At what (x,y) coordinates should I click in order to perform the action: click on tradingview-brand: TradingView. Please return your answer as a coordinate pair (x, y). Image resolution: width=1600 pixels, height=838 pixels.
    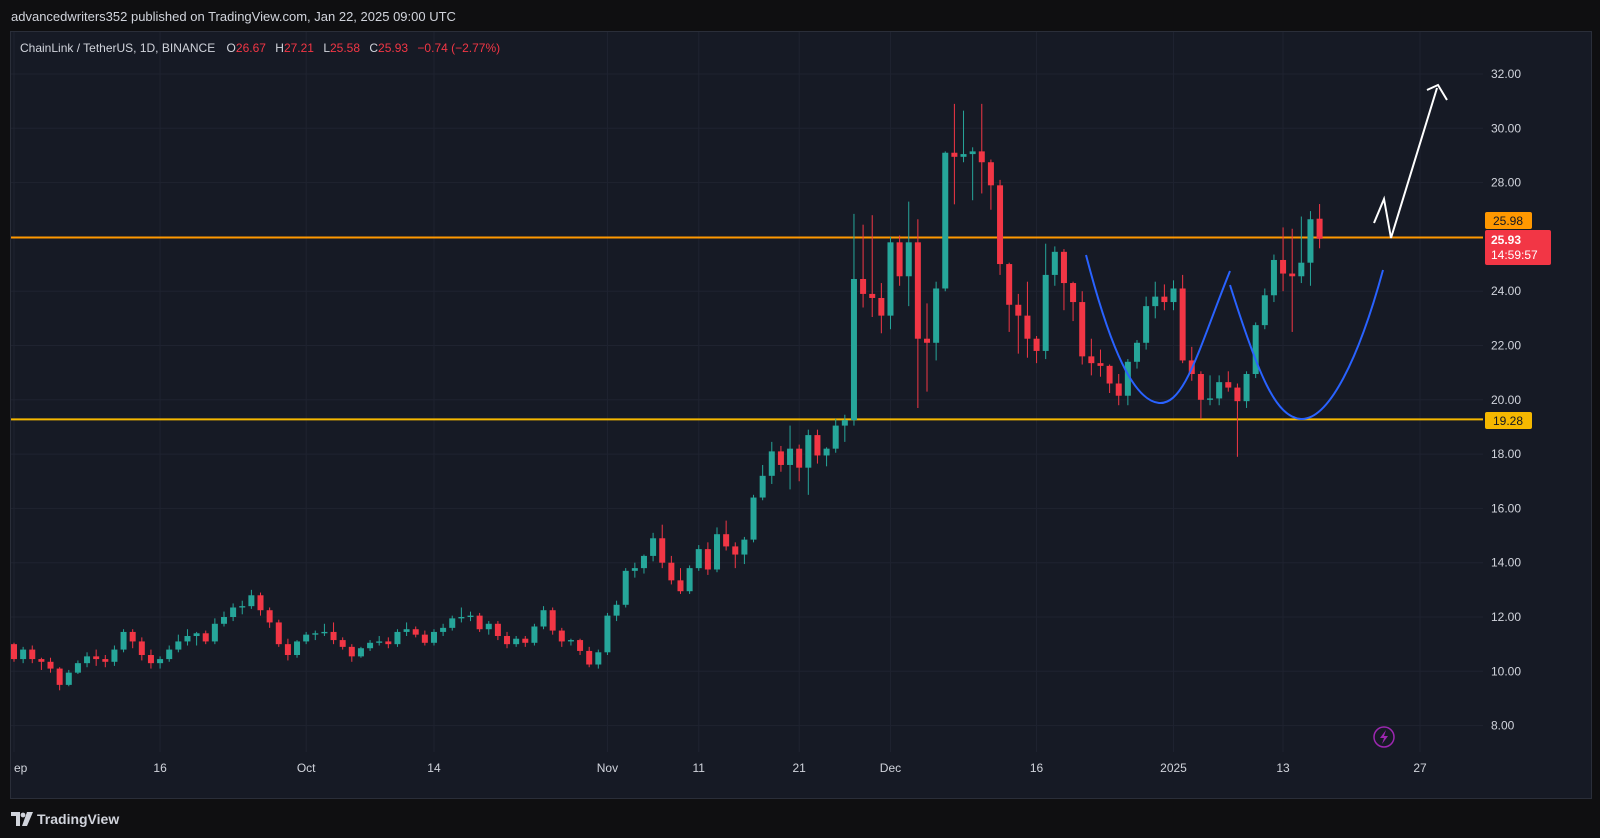
    Looking at the image, I should click on (65, 819).